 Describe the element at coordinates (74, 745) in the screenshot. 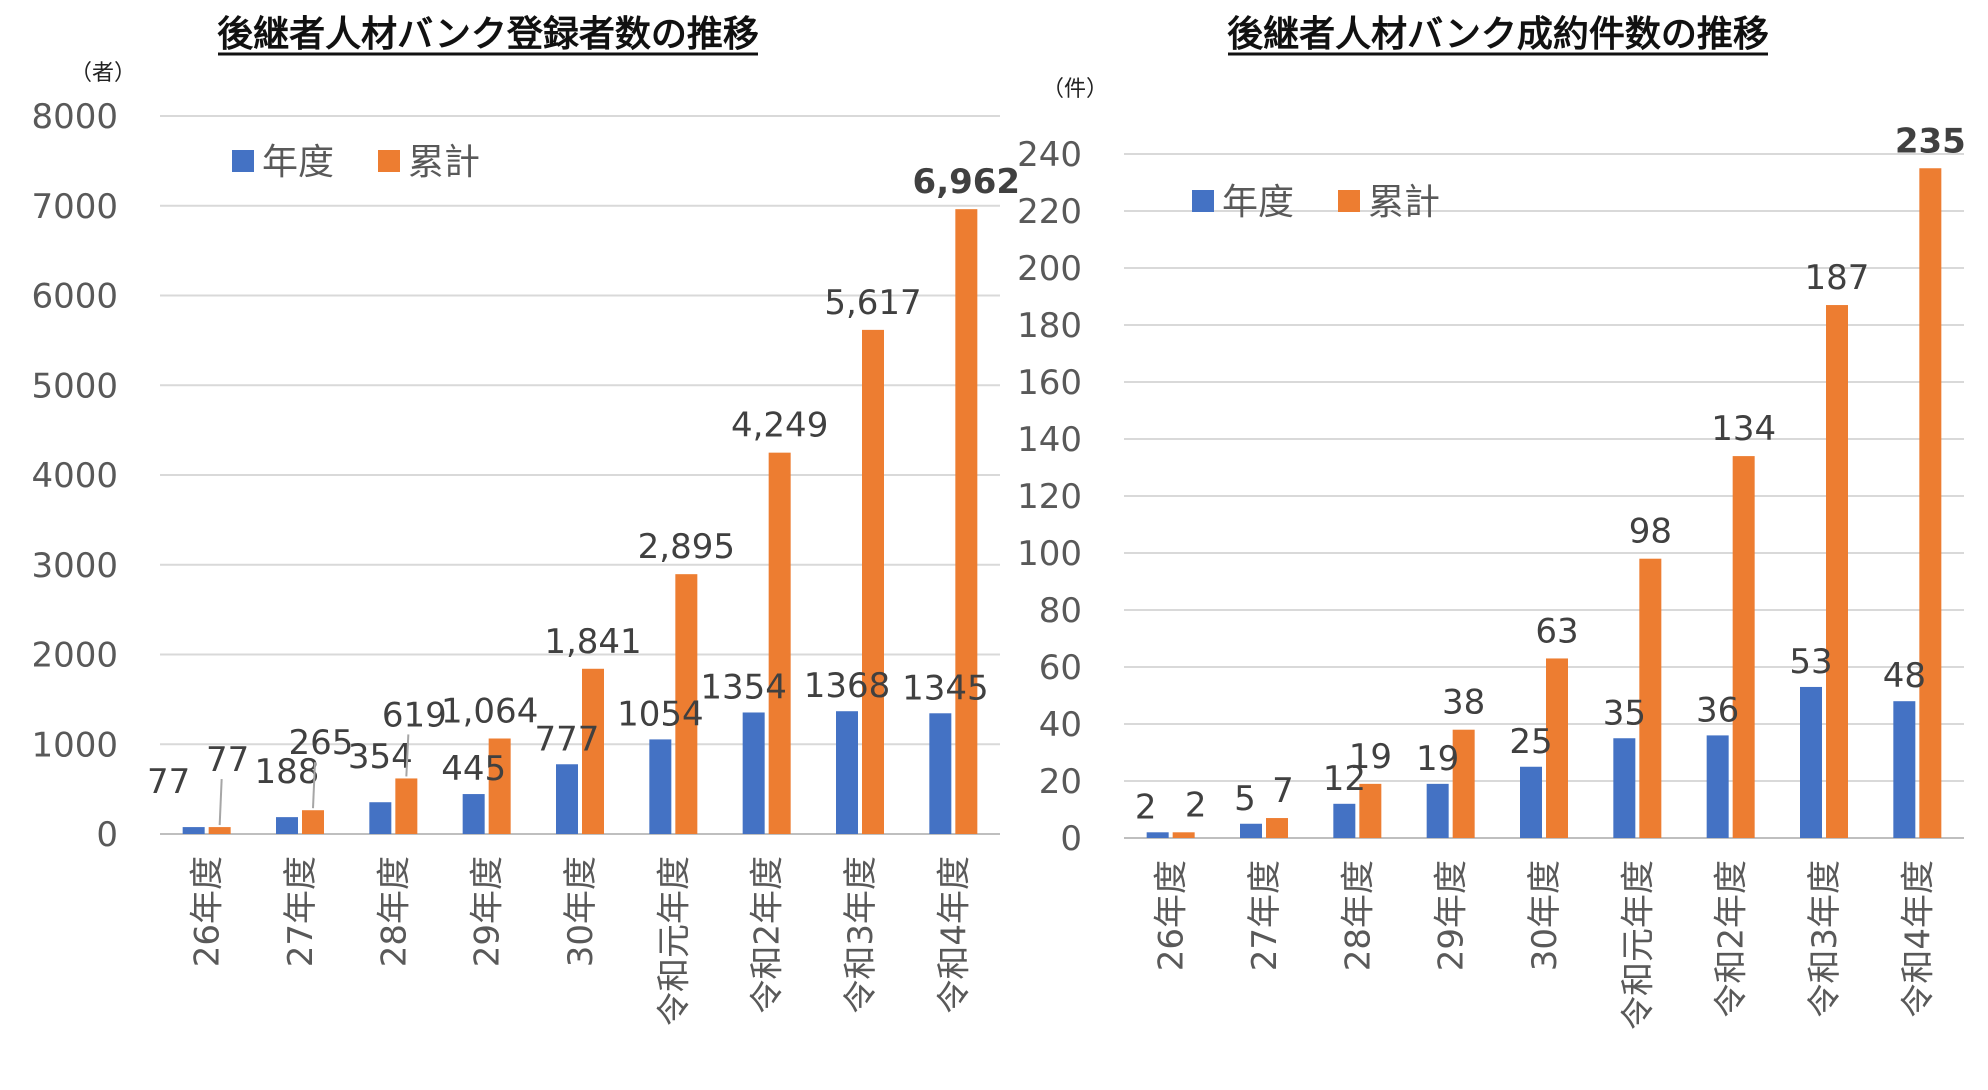

I see `y-tick-label: 1000` at that location.